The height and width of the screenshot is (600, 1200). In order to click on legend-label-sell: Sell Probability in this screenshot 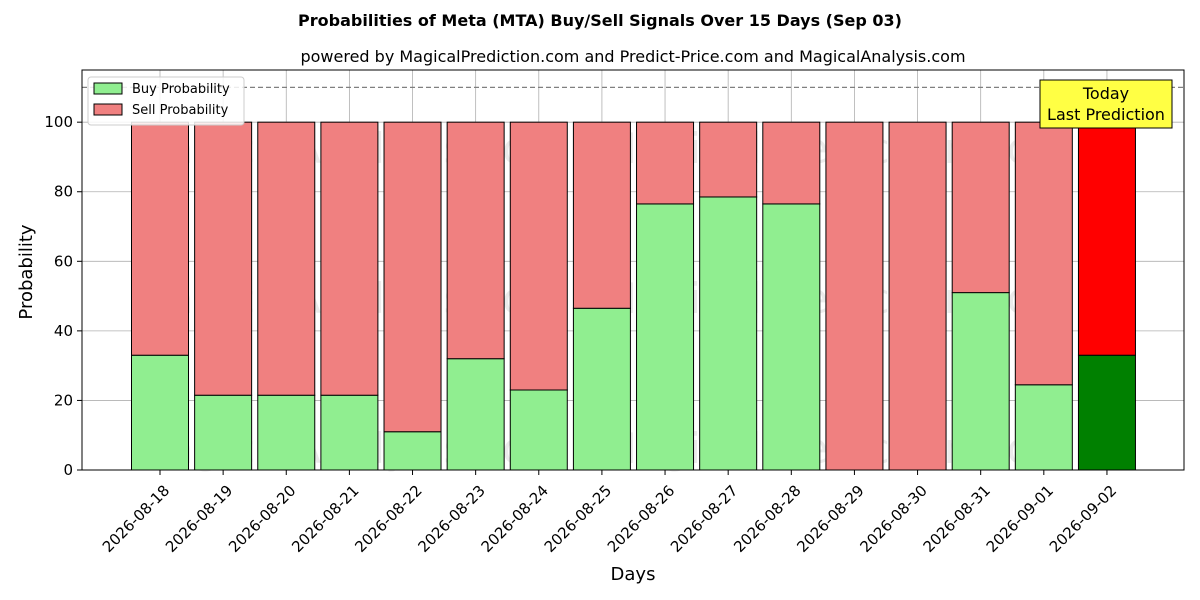, I will do `click(180, 110)`.